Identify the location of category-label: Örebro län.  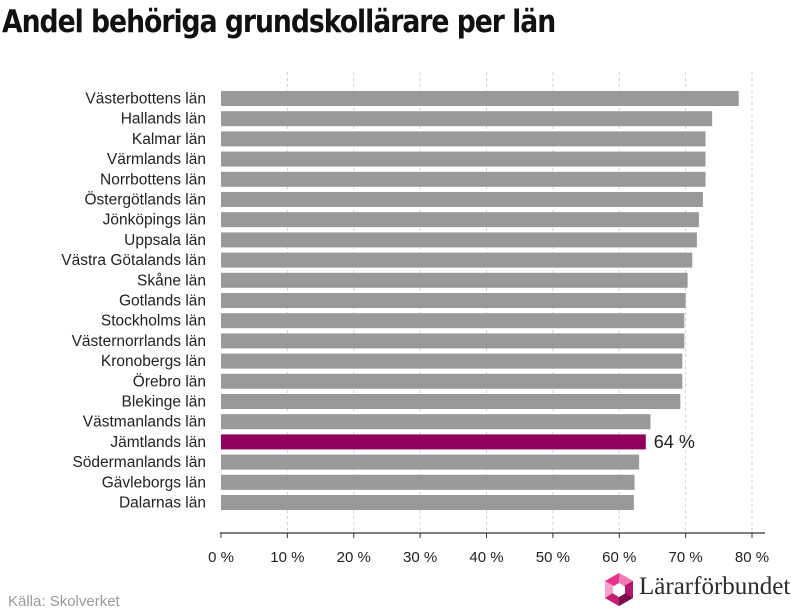
(169, 381).